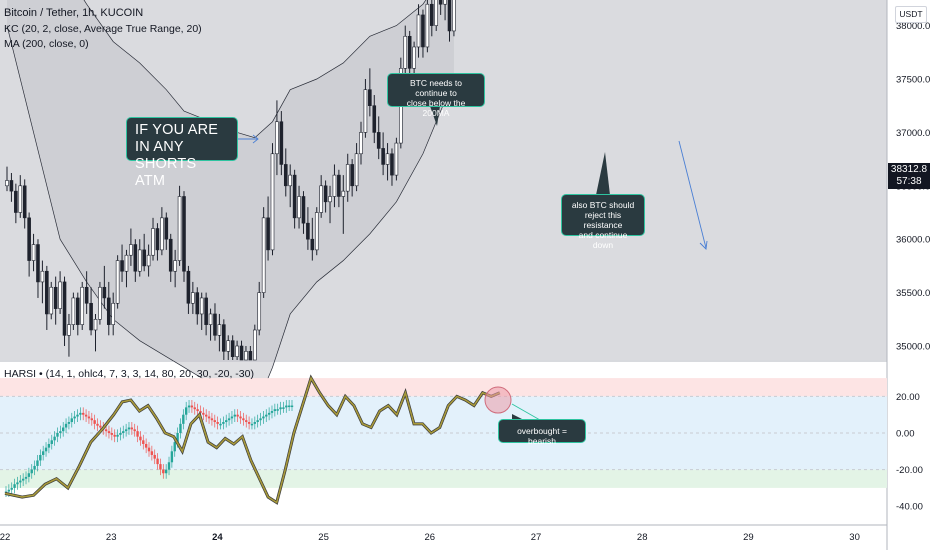  Describe the element at coordinates (748, 537) in the screenshot. I see `time-tick-label: 29` at that location.